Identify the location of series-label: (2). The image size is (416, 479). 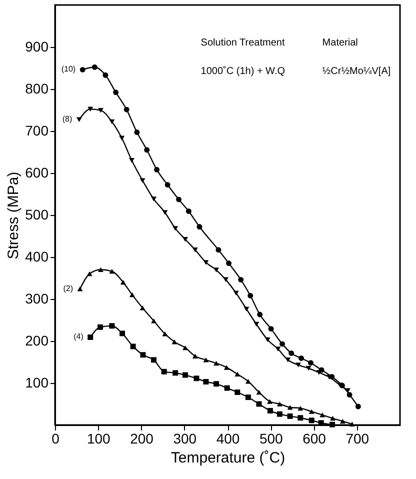
(68, 288).